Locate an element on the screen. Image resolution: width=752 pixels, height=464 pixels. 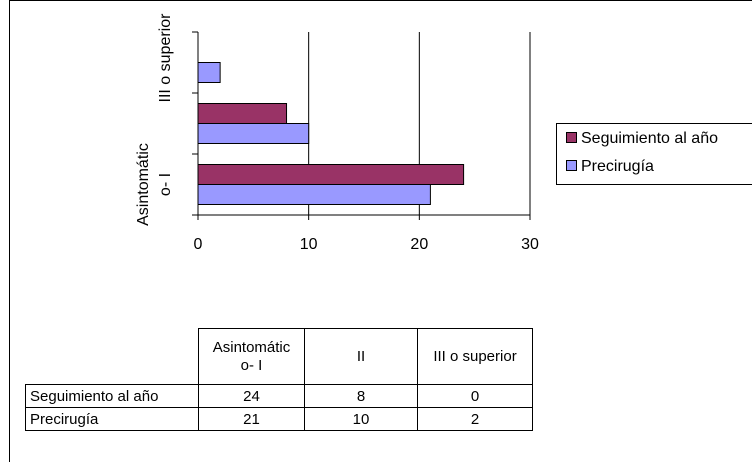
table-header-row: Asintomátic o- I II III o superior is located at coordinates (279, 356).